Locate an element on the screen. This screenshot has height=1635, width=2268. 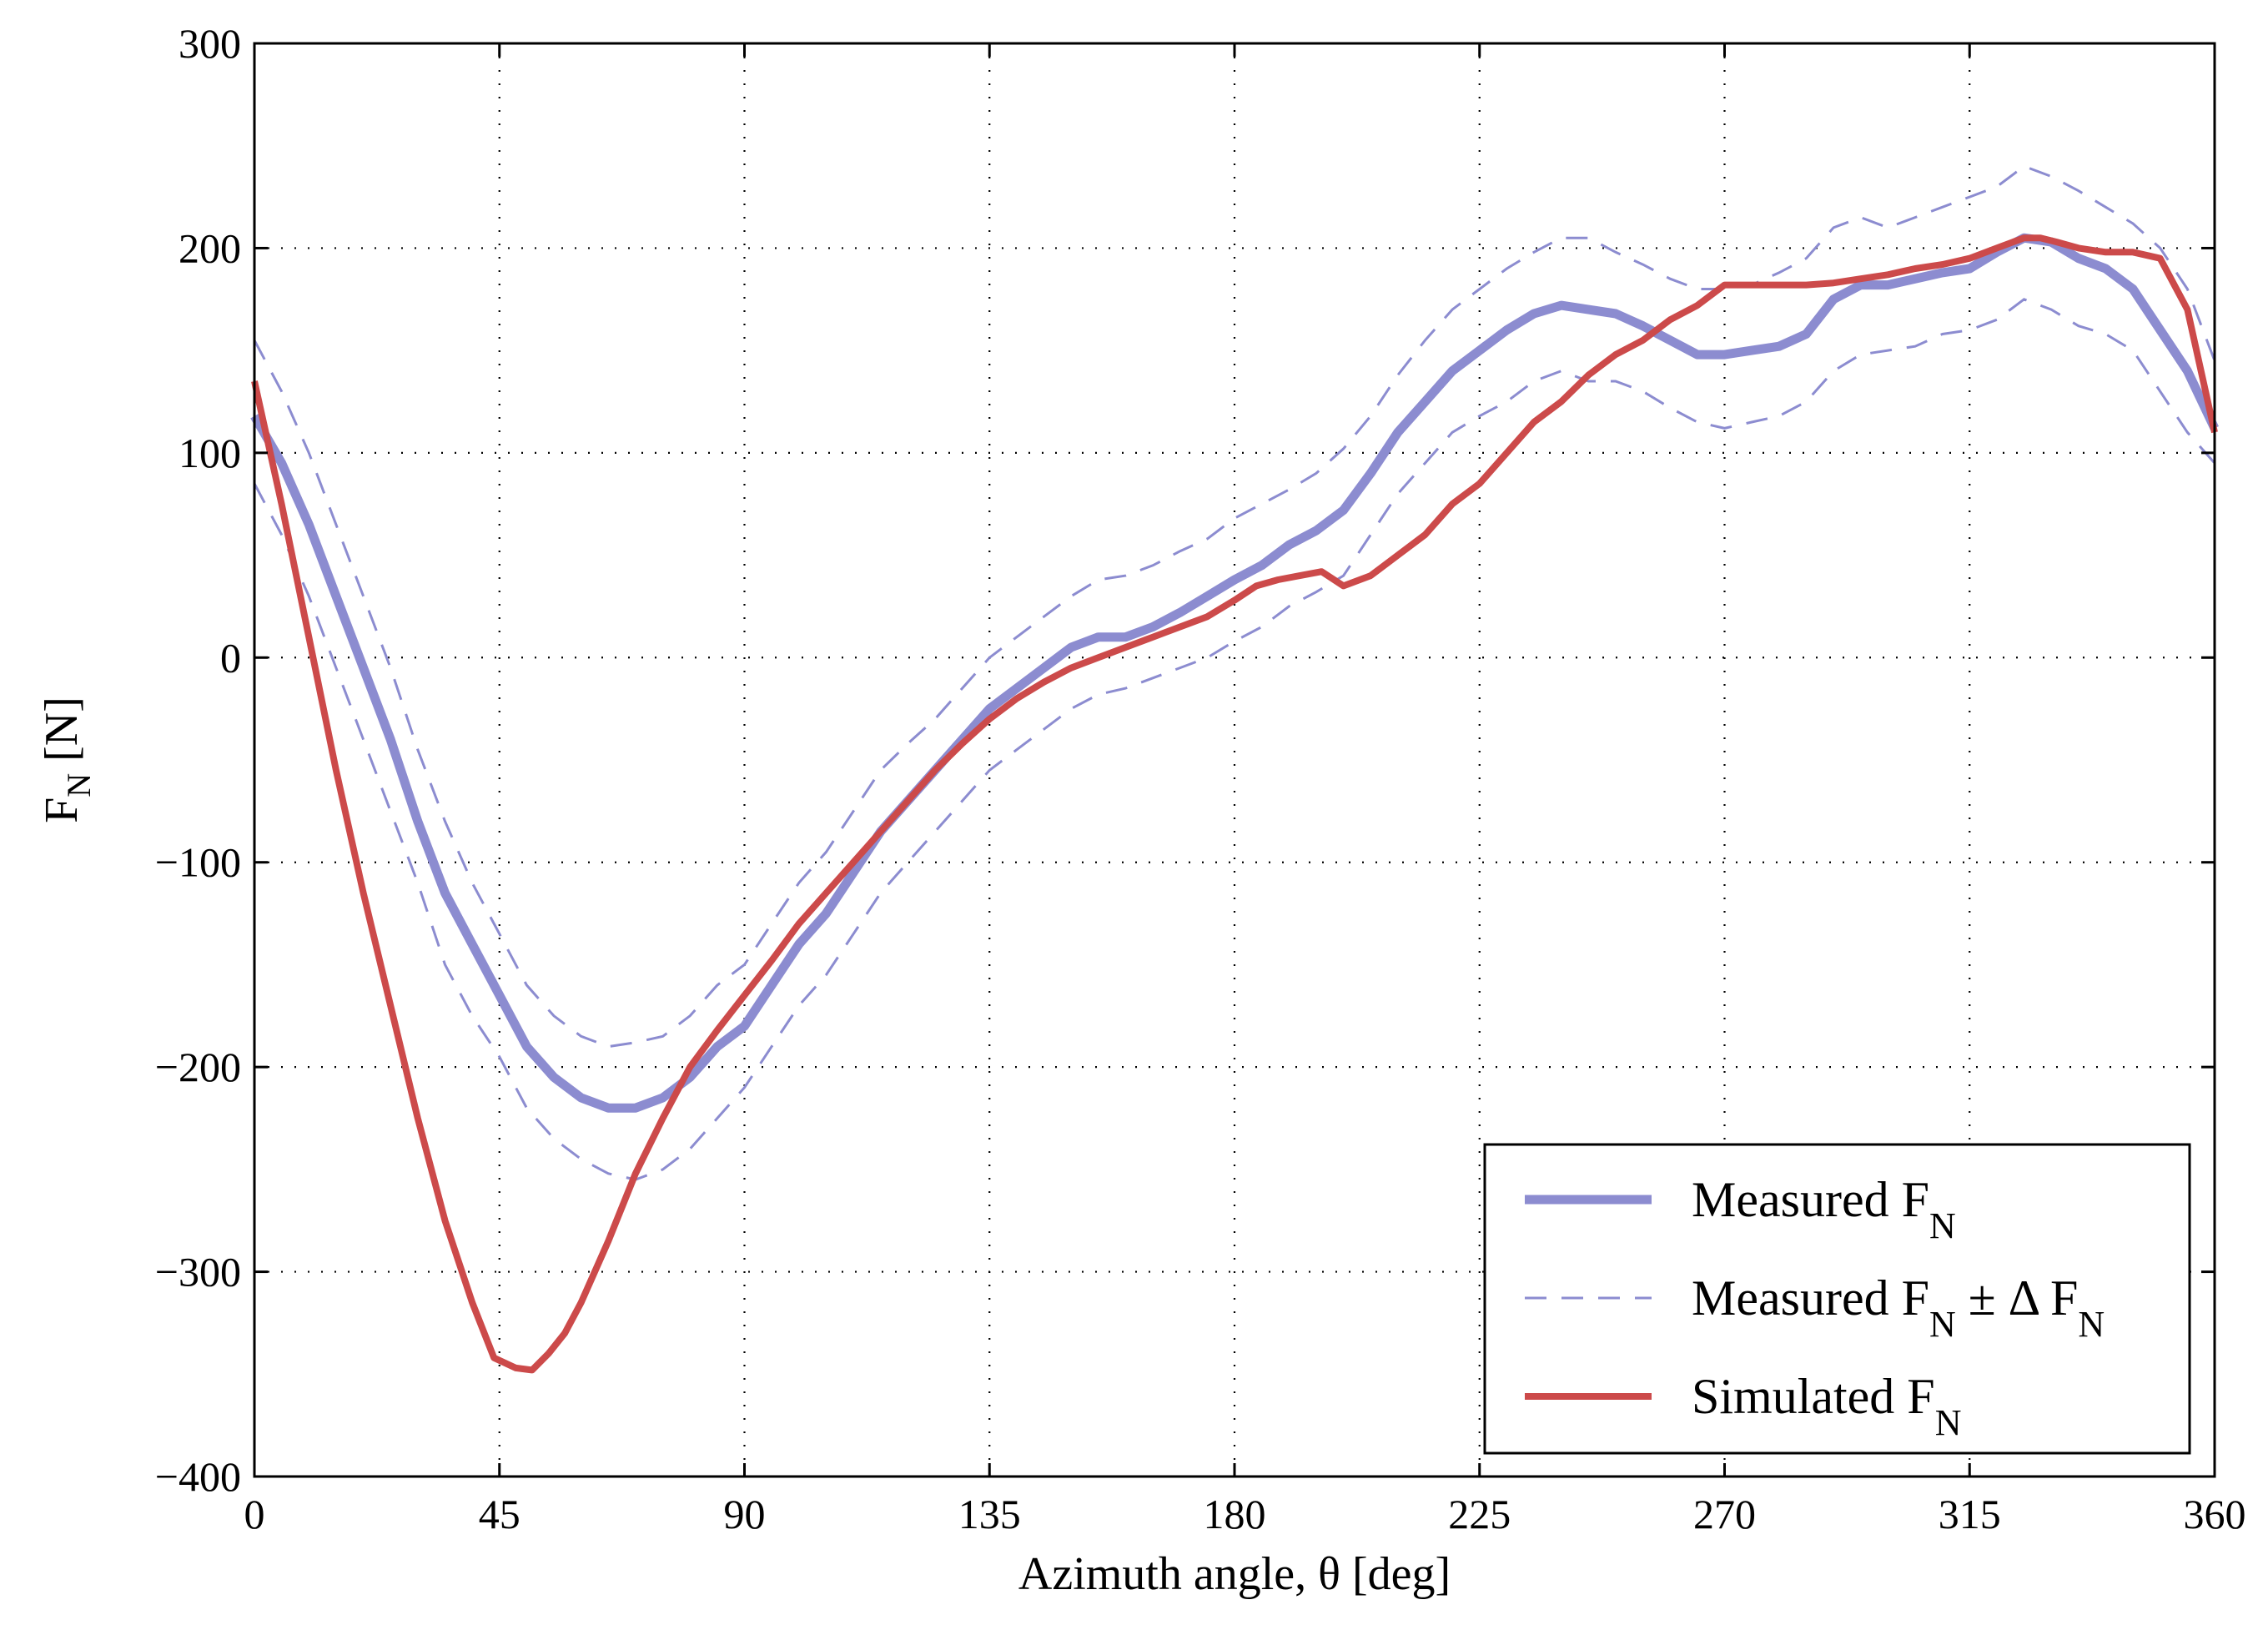
y-tick-label: 200 is located at coordinates (210, 247).